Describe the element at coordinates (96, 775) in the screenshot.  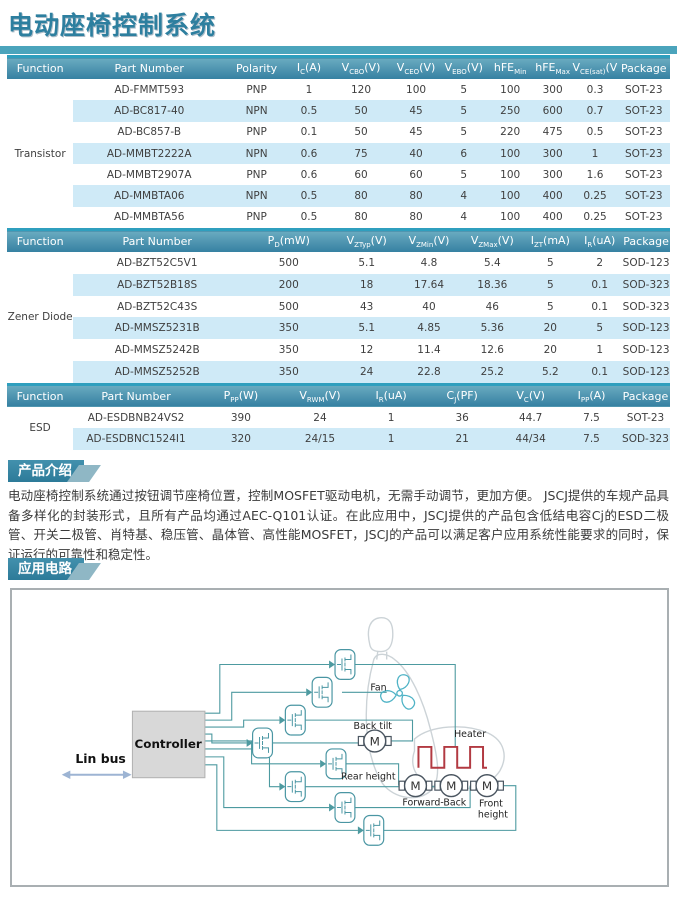
I see `lin-bus-arrow` at that location.